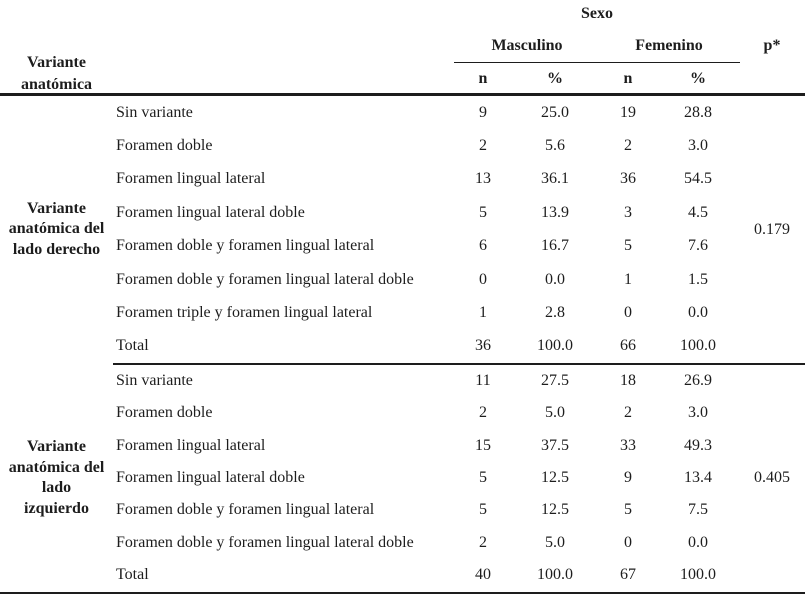 This screenshot has height=599, width=805. Describe the element at coordinates (555, 146) in the screenshot. I see `cell-masculino-pct: 5.6` at that location.